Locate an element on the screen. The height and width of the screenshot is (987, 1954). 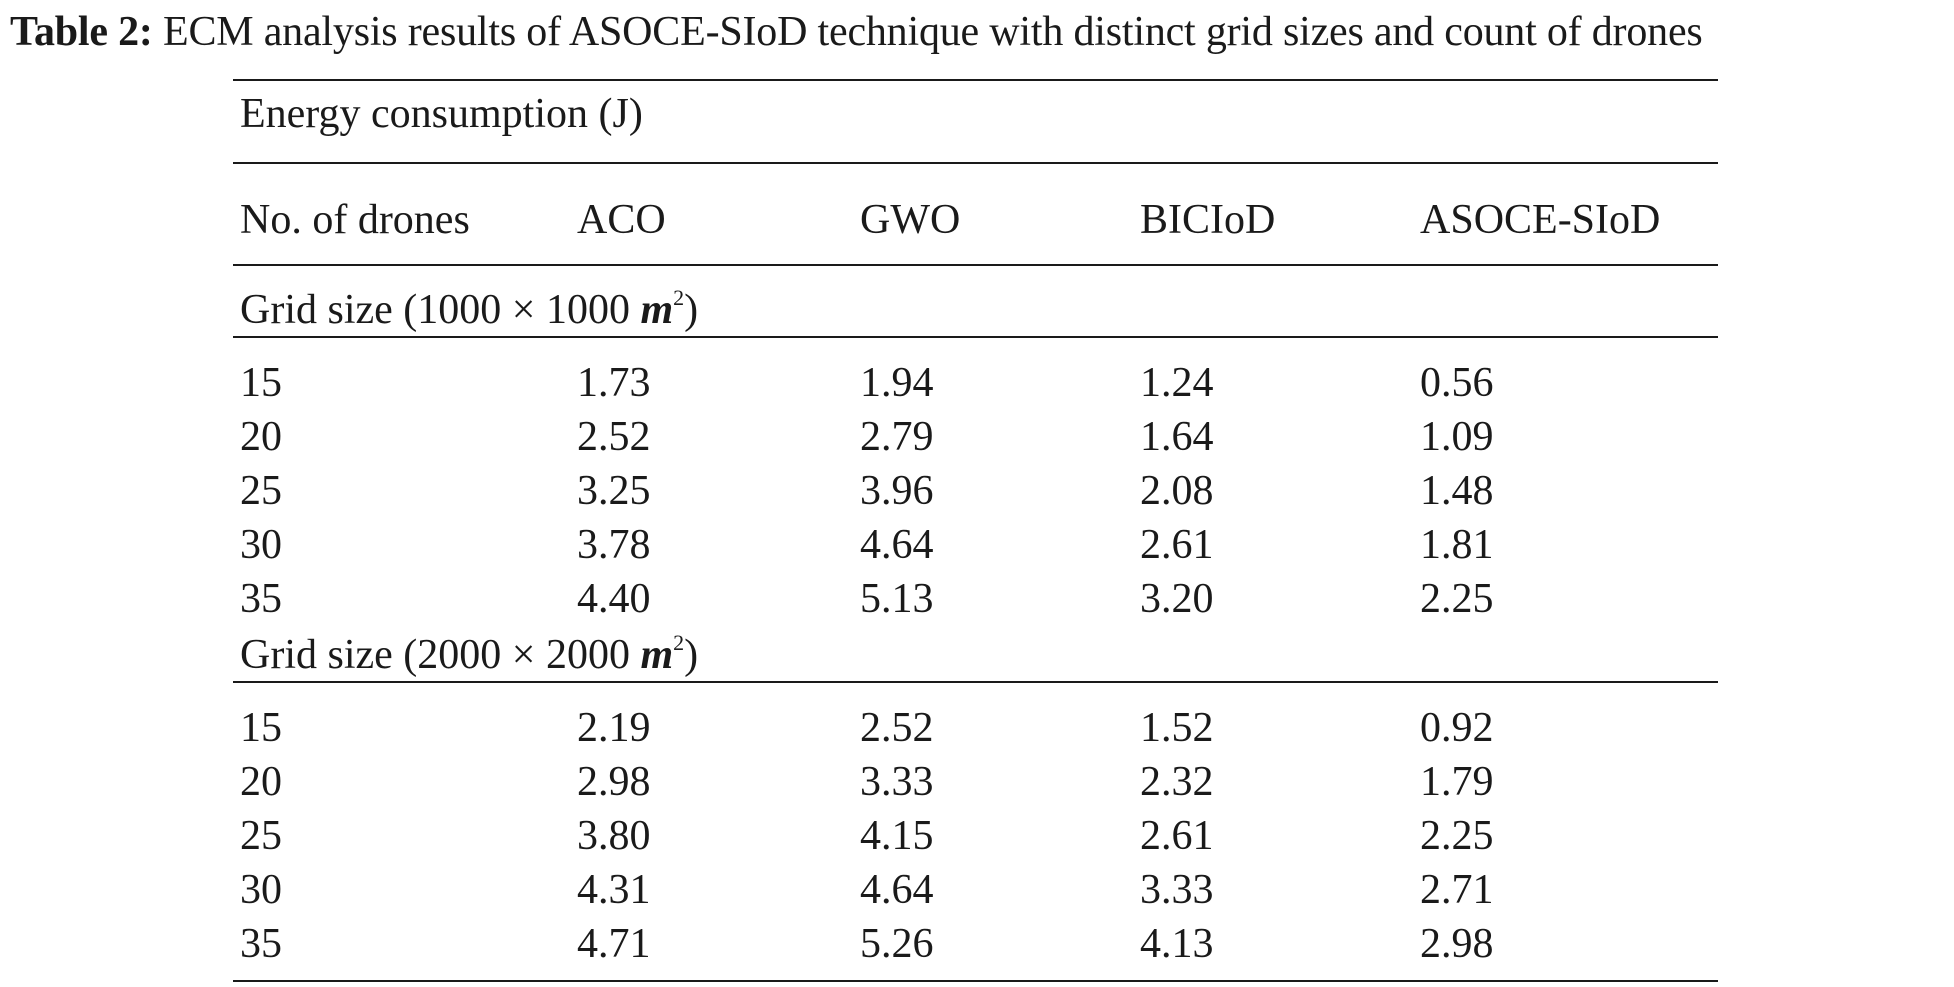
cell-gwo: 2.79 is located at coordinates (897, 437).